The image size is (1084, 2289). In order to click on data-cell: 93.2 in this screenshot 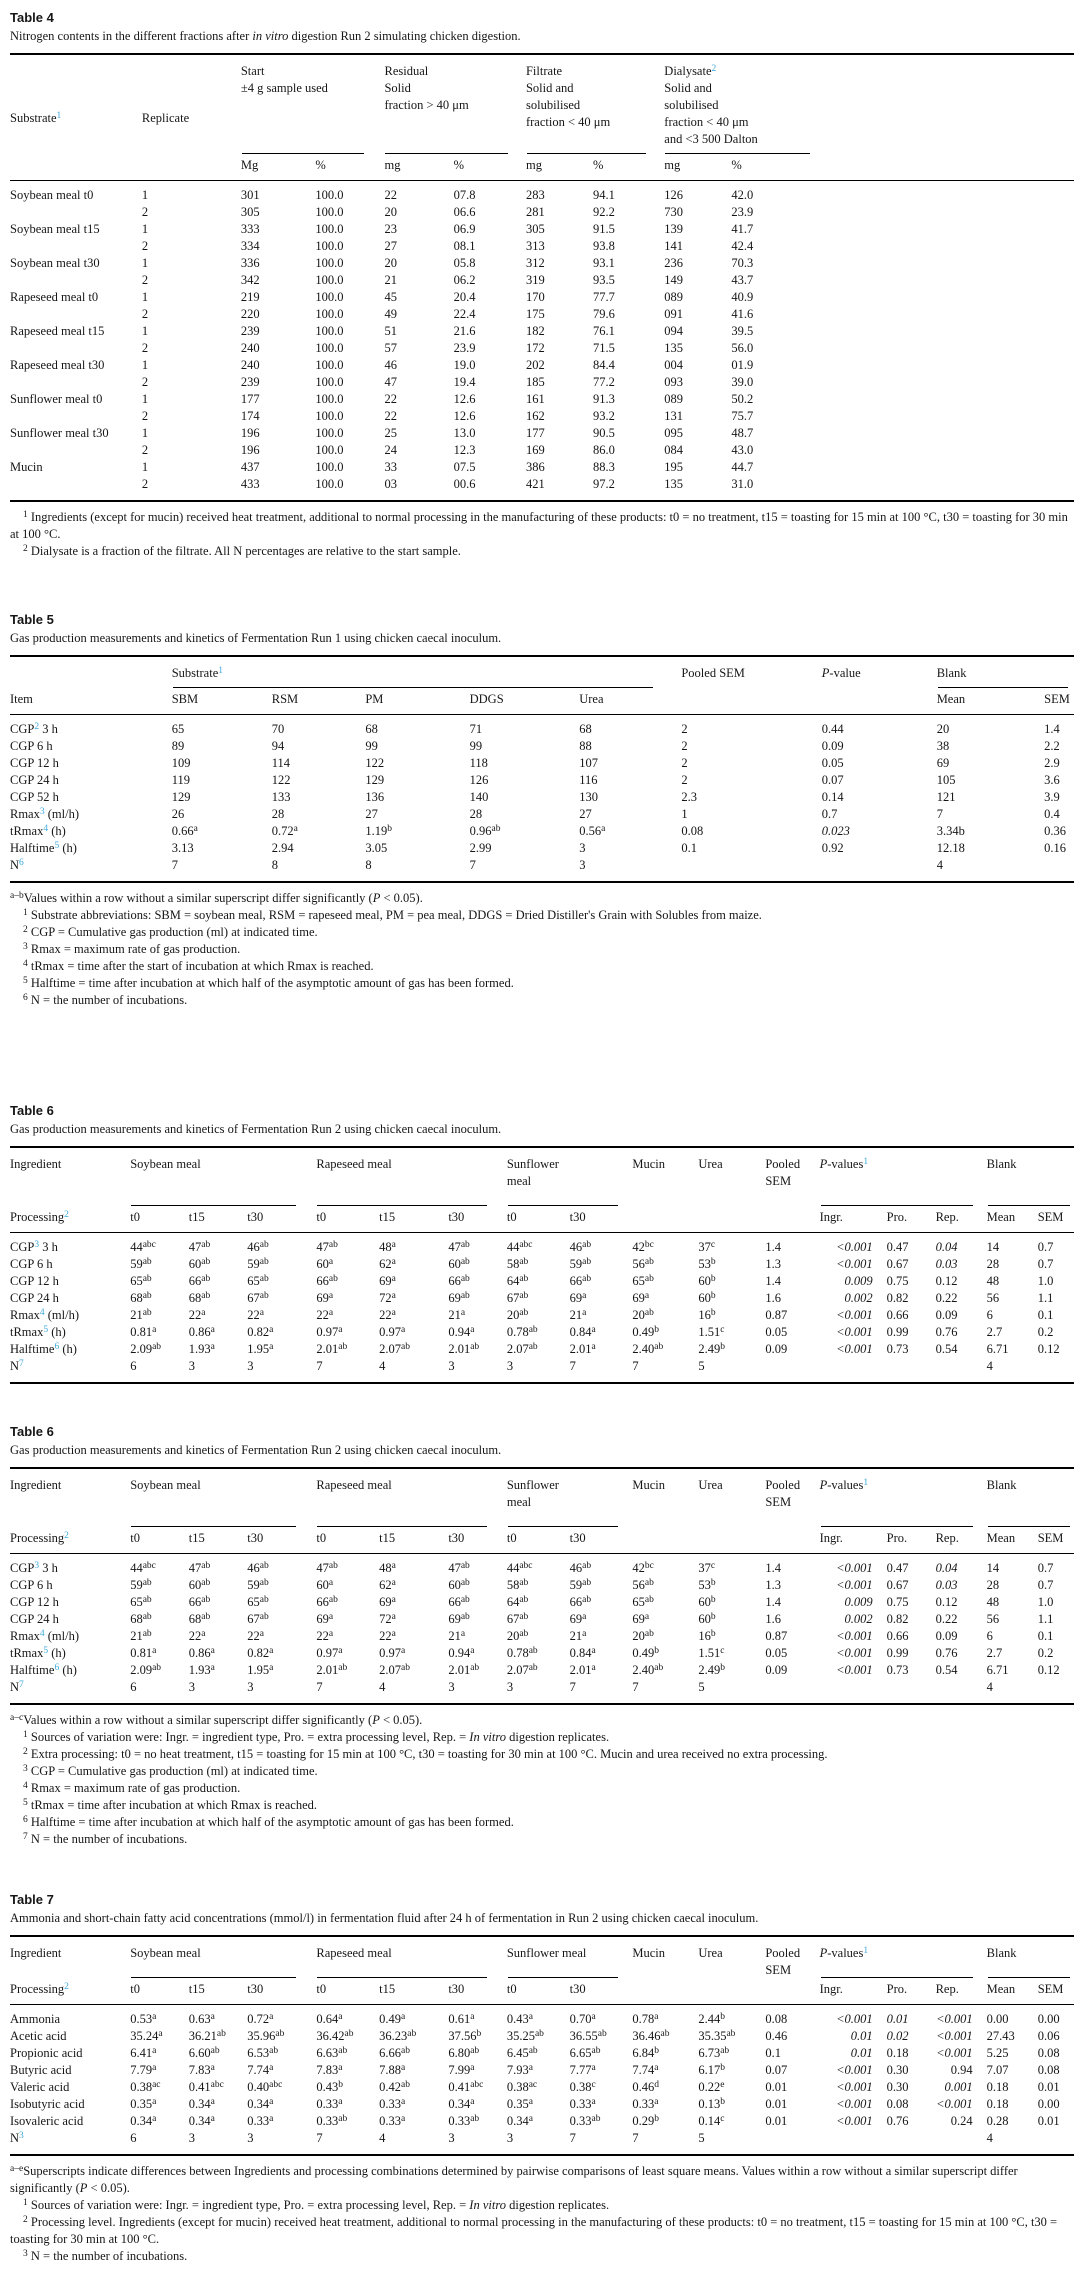, I will do `click(604, 416)`.